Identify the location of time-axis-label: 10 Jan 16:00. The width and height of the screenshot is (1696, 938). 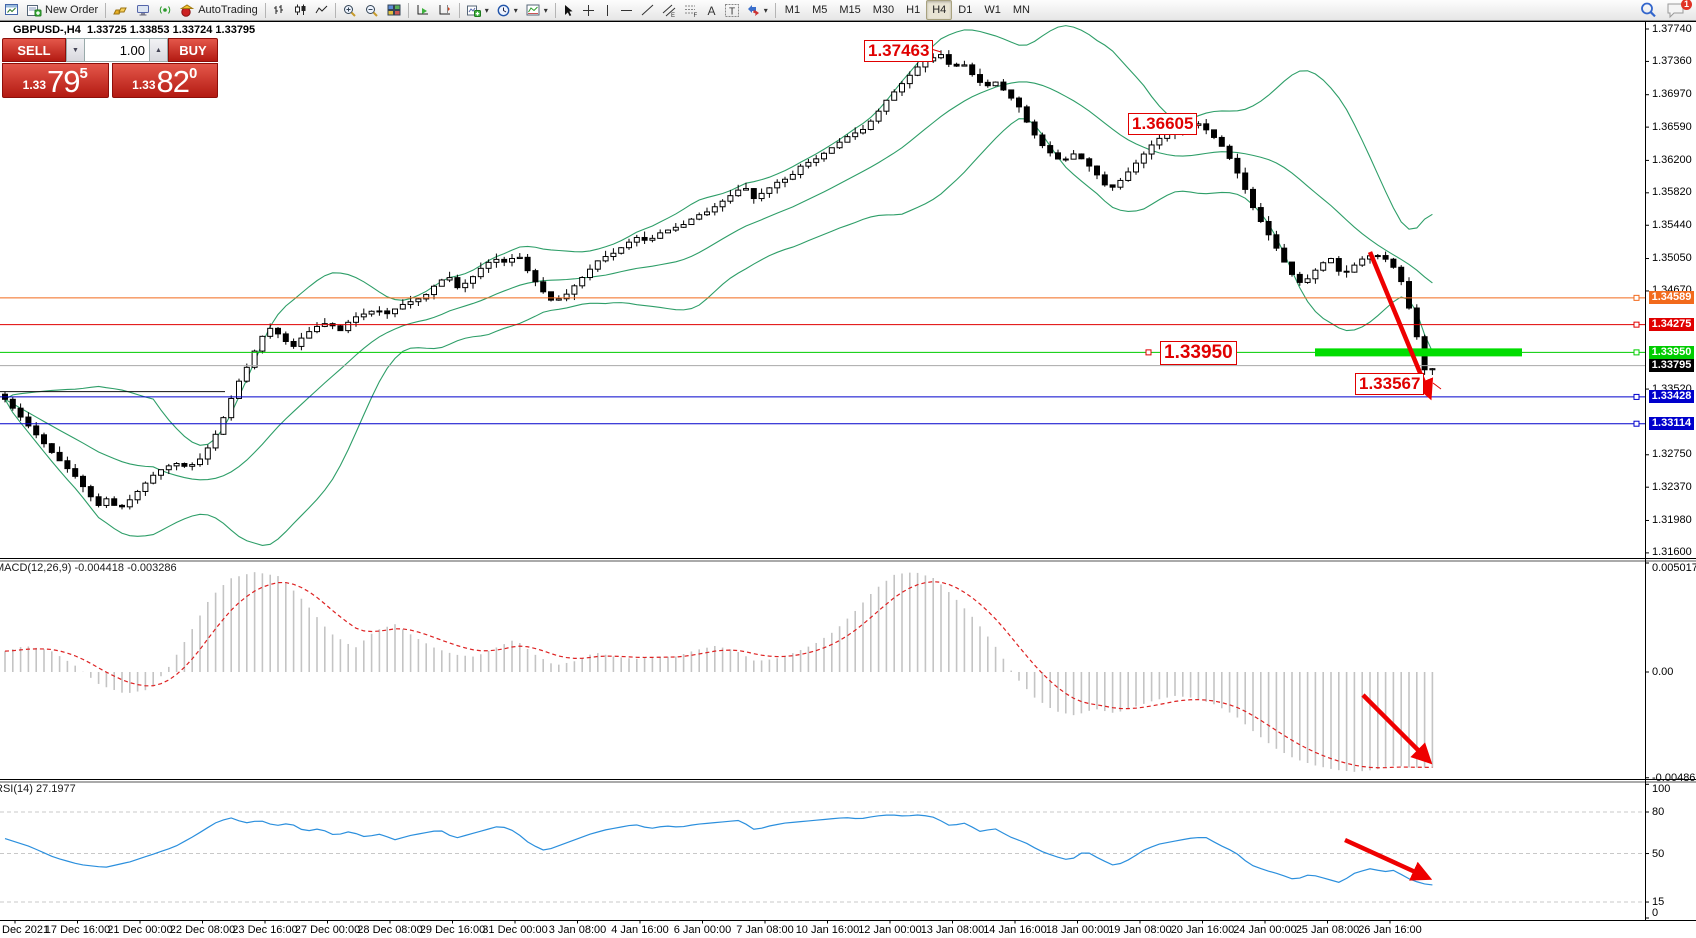
(827, 930).